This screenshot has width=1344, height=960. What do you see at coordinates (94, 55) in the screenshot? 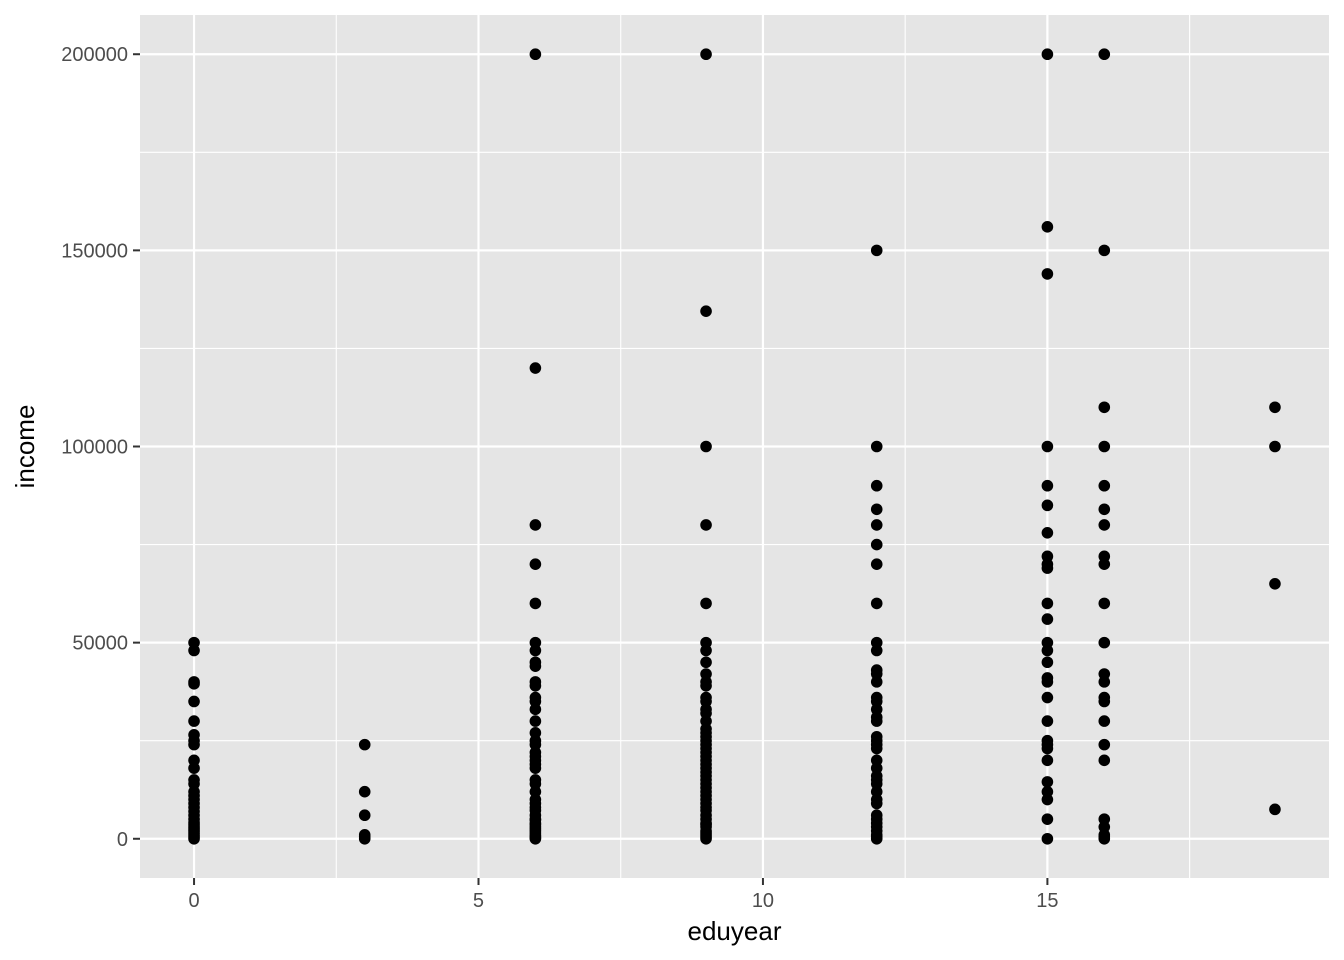
I see `y-tick-label: 200000` at bounding box center [94, 55].